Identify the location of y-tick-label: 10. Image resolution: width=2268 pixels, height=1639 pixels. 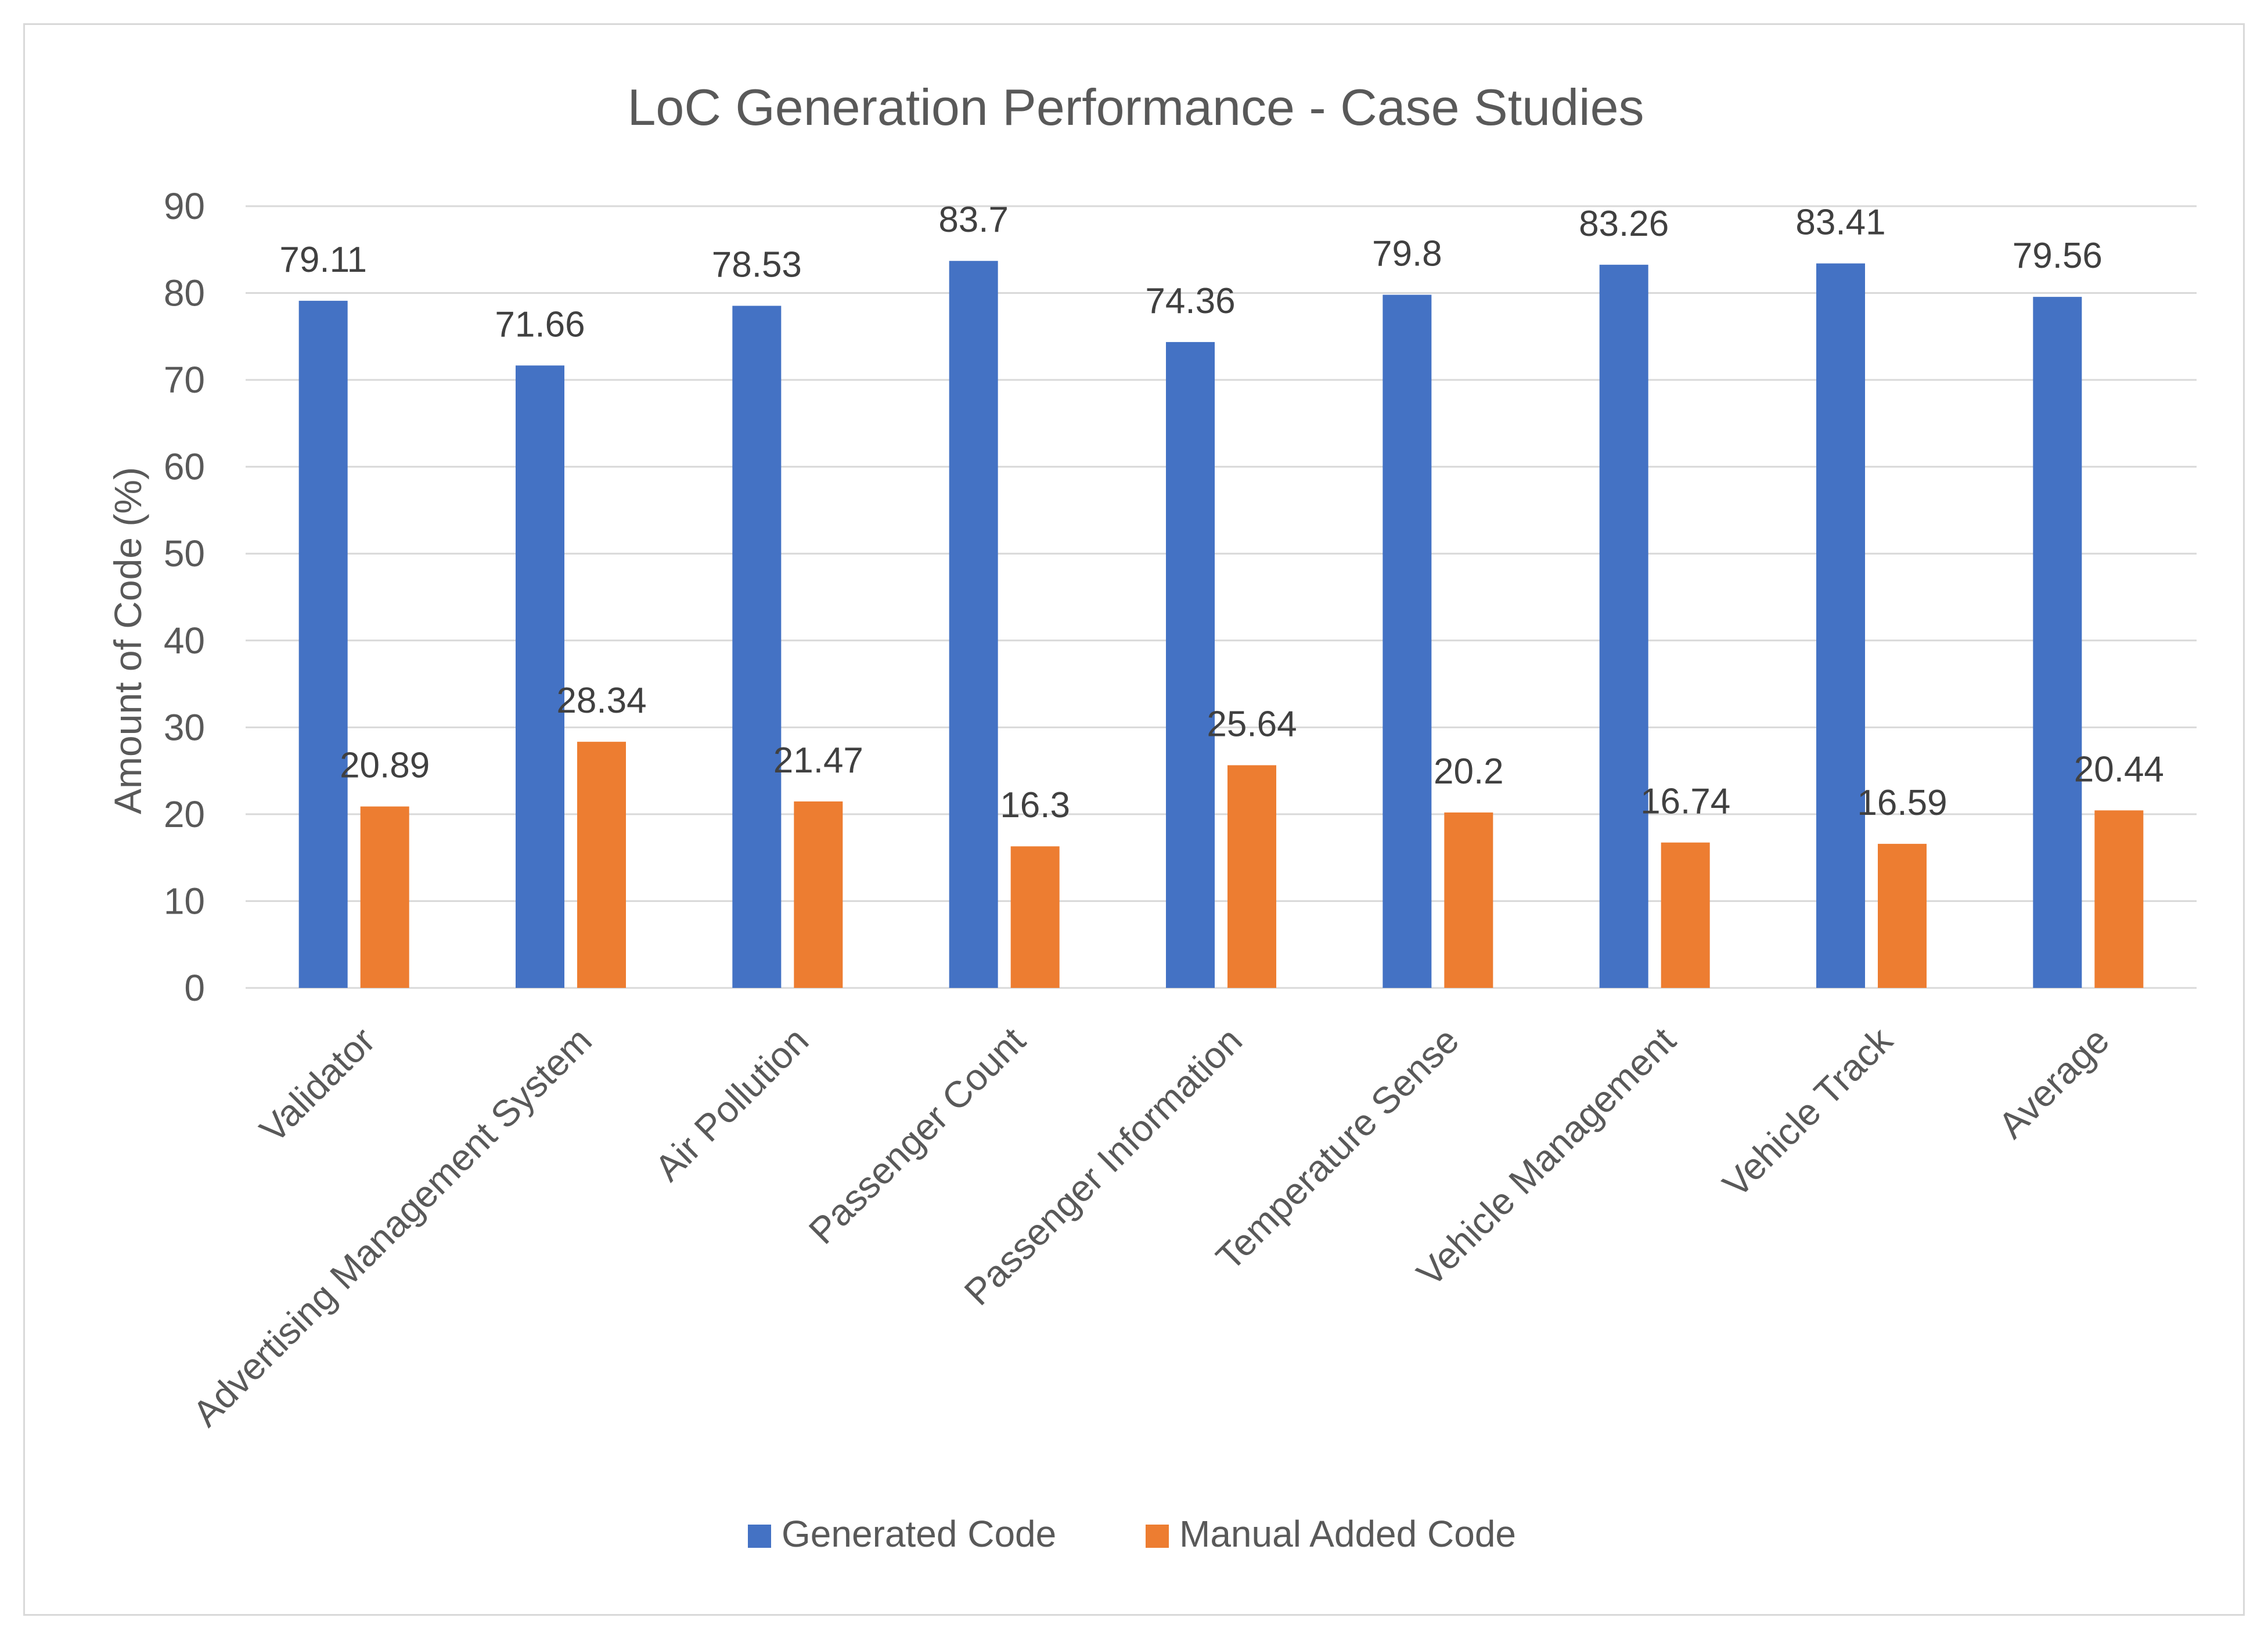
(184, 901).